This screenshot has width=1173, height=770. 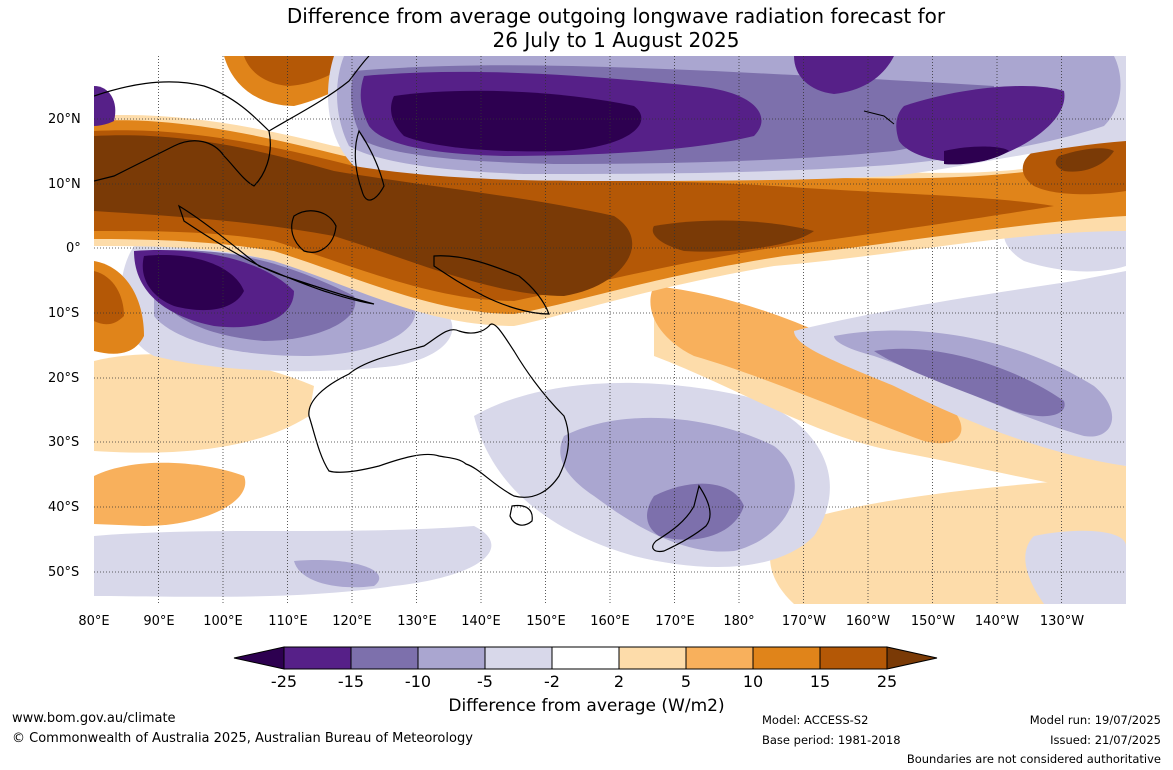 I want to click on contour-ne-purple-patch, so click(x=980, y=124).